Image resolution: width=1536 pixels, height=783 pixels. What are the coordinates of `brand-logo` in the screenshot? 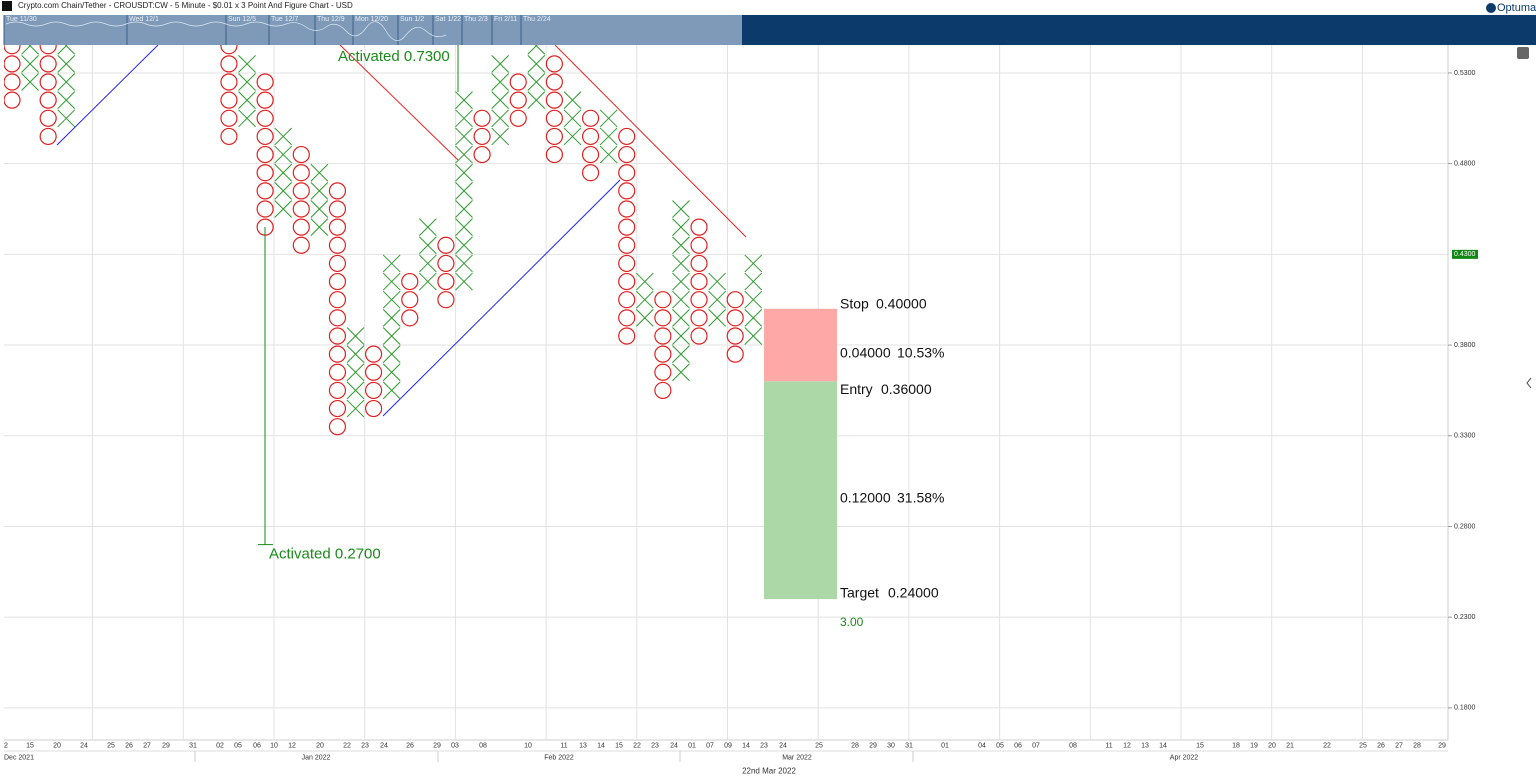 It's located at (1491, 8).